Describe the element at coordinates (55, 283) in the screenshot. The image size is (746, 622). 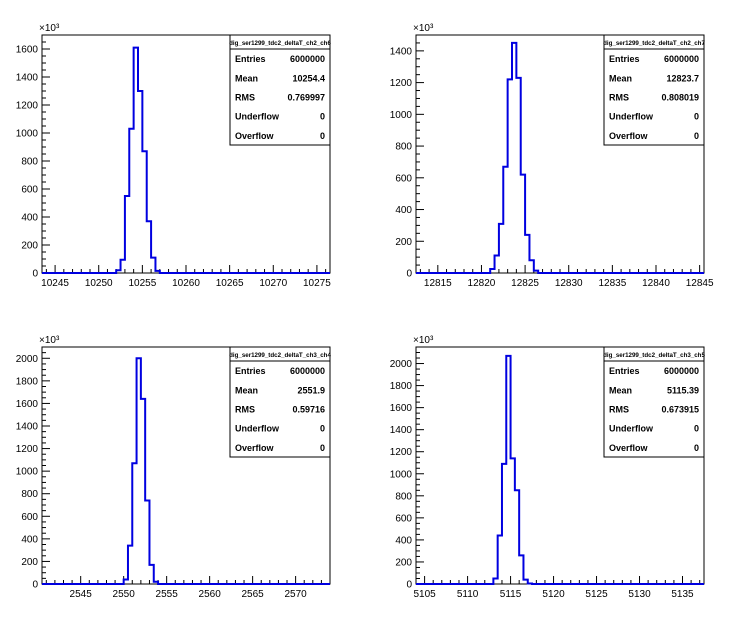
I see `x-tick-label: 10245` at that location.